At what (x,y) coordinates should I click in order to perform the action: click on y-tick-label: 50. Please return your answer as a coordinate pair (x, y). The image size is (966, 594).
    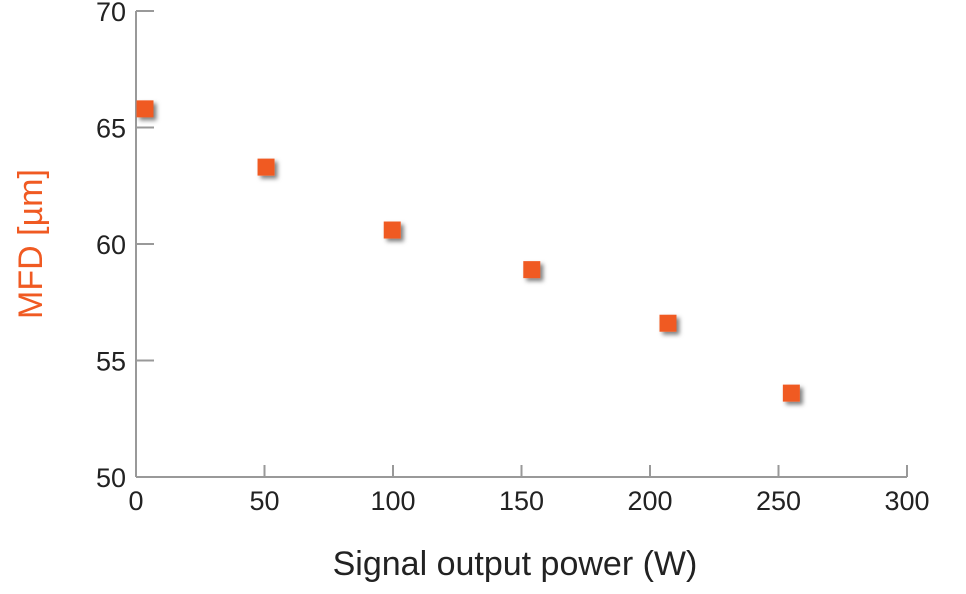
    Looking at the image, I should click on (111, 478).